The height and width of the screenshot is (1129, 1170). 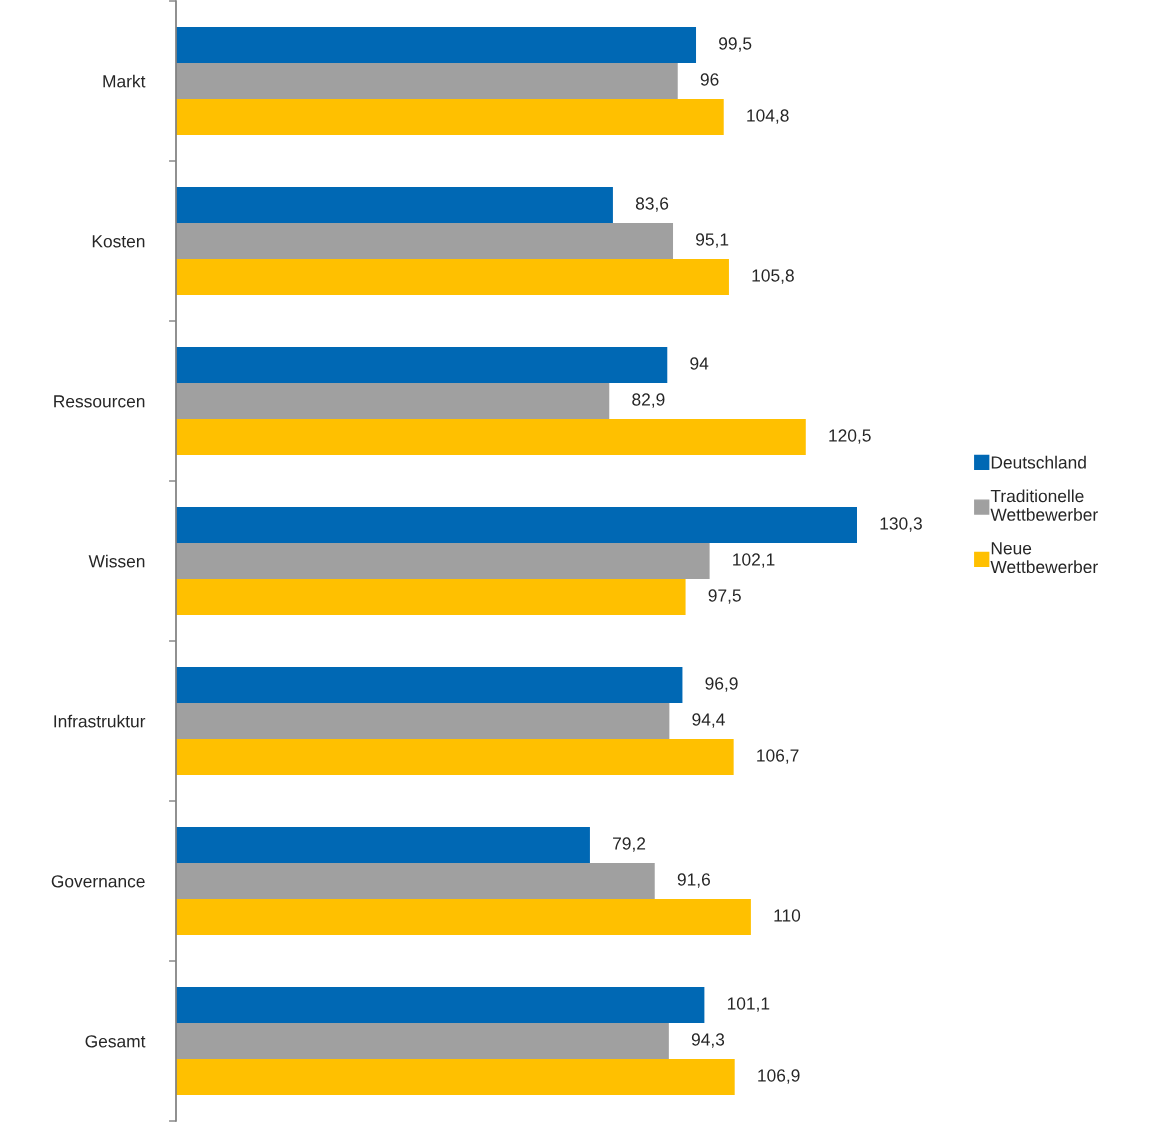 I want to click on data-label: 120,5, so click(x=850, y=436).